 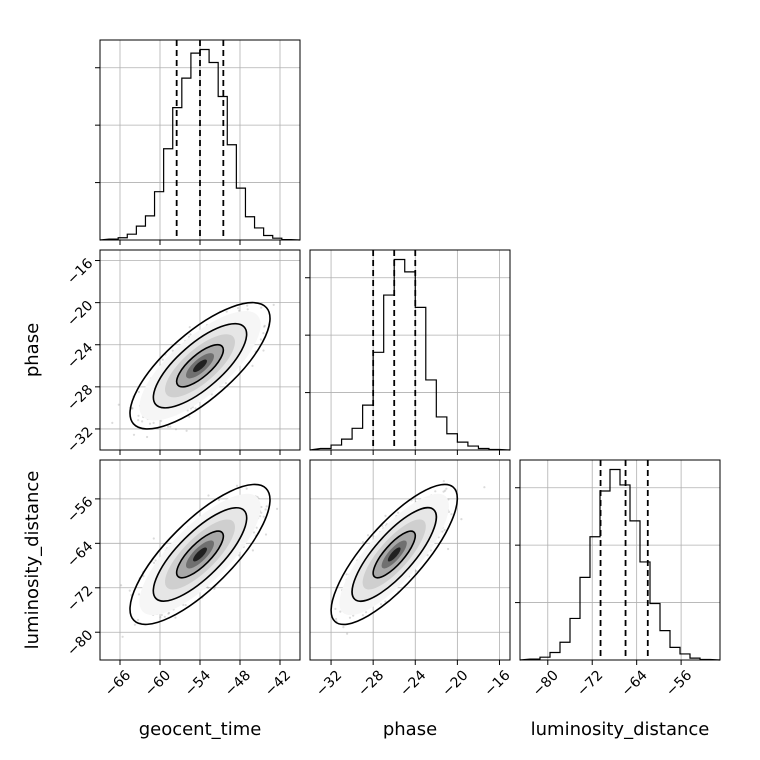 I want to click on x-tick-label: −72, so click(x=590, y=684).